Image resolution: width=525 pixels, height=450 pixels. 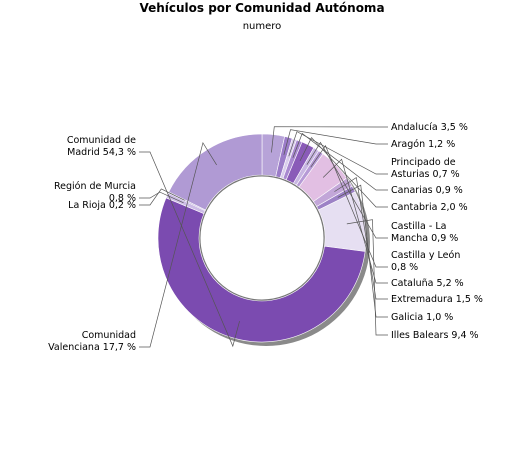 I want to click on label-line: Aragón 1,2 %, so click(x=423, y=144).